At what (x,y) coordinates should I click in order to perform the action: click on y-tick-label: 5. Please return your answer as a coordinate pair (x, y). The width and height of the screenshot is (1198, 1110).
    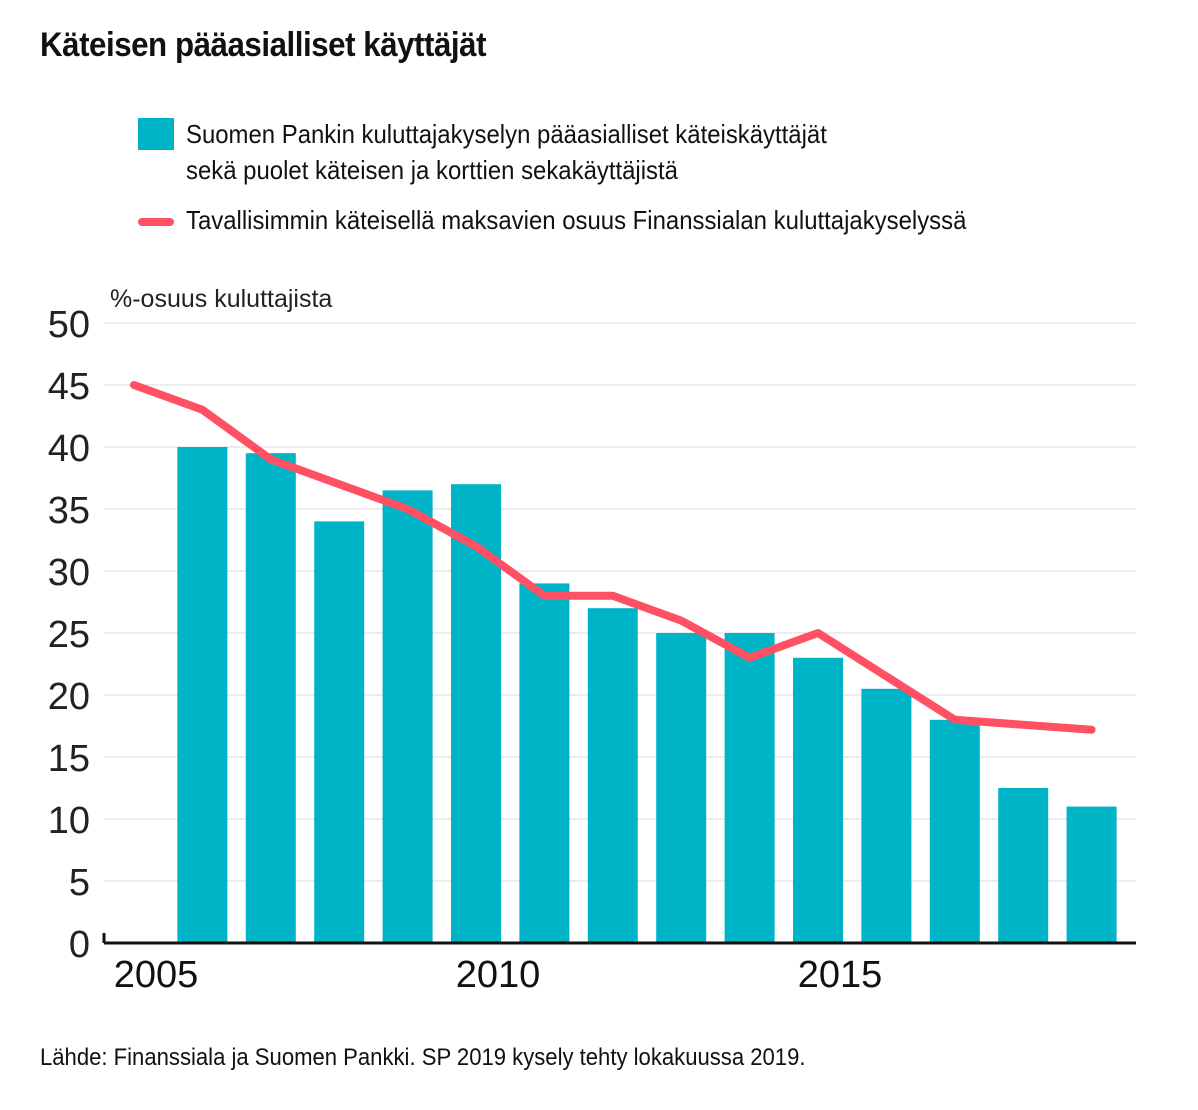
    Looking at the image, I should click on (79, 883).